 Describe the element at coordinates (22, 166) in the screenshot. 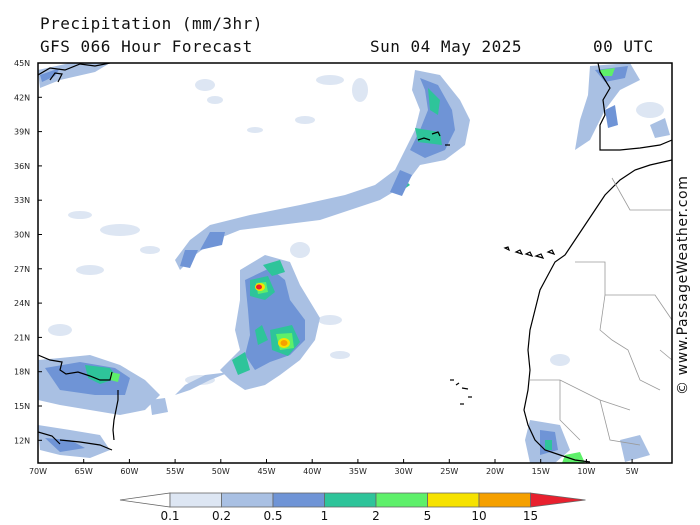

I see `lat-label: 36N` at that location.